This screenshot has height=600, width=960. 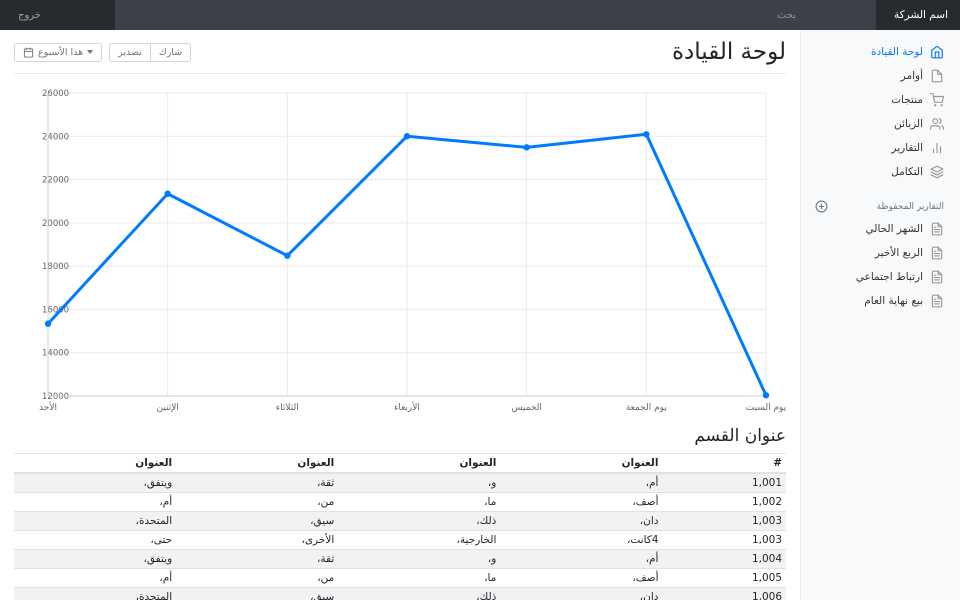 What do you see at coordinates (581, 540) in the screenshot?
I see `table-cell: 4كانت،` at bounding box center [581, 540].